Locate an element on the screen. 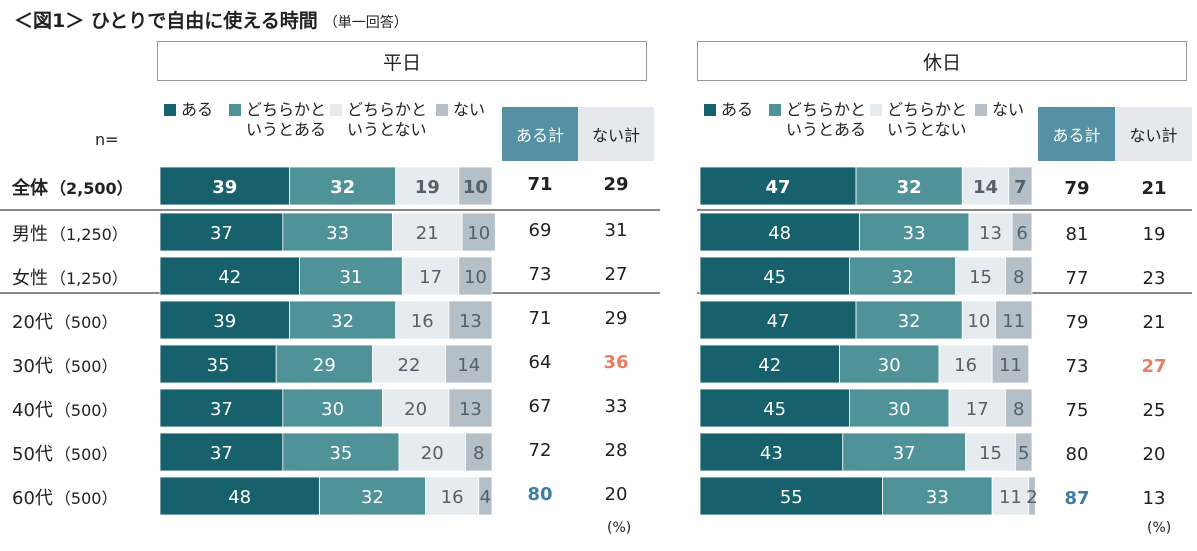  aru-kei-value: 87 is located at coordinates (1077, 498).